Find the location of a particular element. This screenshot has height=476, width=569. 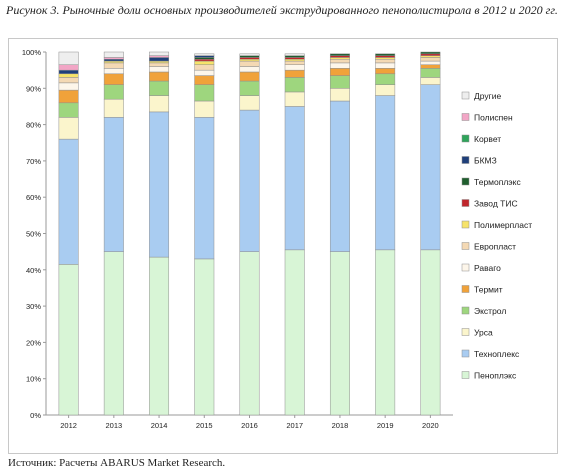

x-tick-label: 2016 is located at coordinates (249, 425).